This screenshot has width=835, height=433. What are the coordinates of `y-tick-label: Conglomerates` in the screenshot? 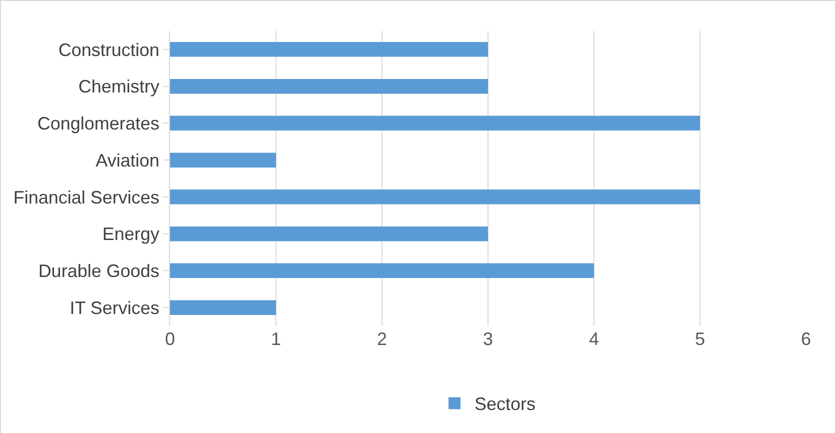 It's located at (98, 123).